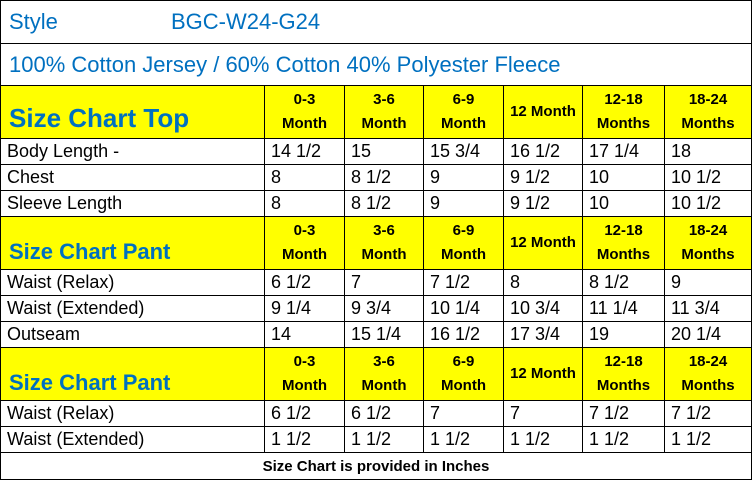 This screenshot has width=754, height=485. I want to click on value-cell: 17 1/4, so click(623, 151).